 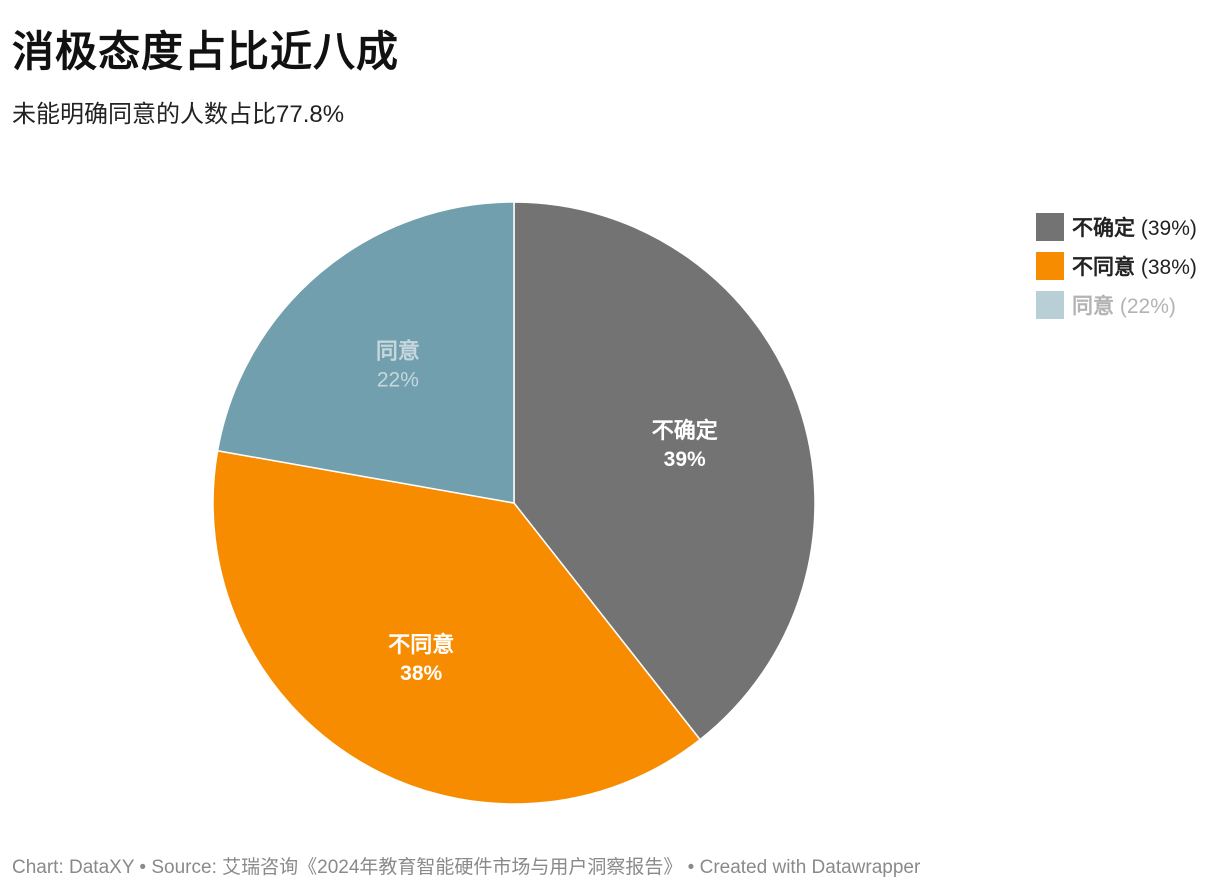 What do you see at coordinates (398, 380) in the screenshot?
I see `slice-value-agree: 22%` at bounding box center [398, 380].